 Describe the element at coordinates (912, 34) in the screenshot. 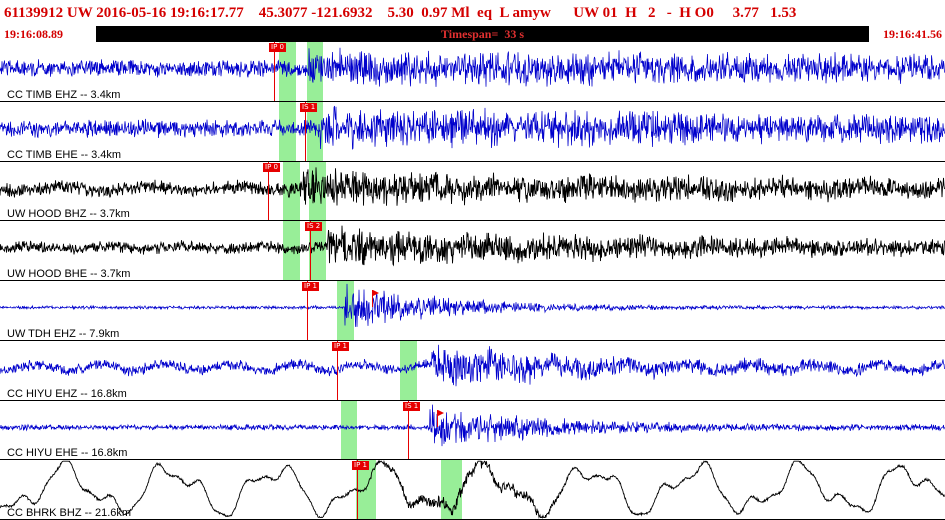

I see `window-end-time: 19:16:41.56` at that location.